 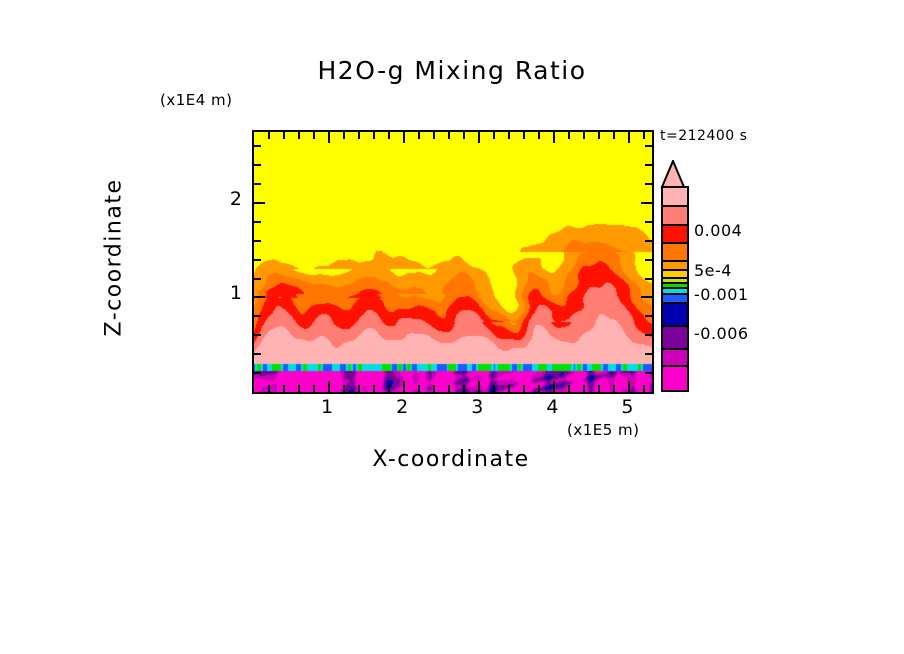 I want to click on x-tick-label: 1, so click(x=327, y=407).